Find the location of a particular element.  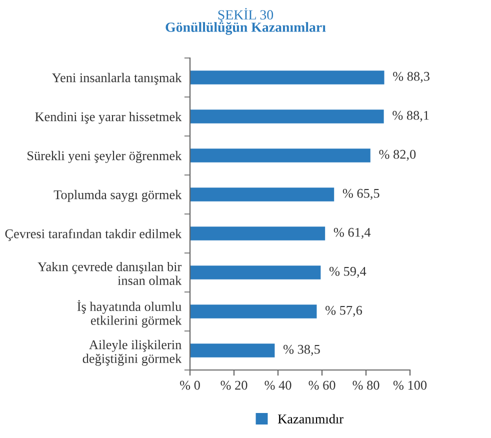

y-tick-label: Yeni insanlarla tanışmak is located at coordinates (117, 78).